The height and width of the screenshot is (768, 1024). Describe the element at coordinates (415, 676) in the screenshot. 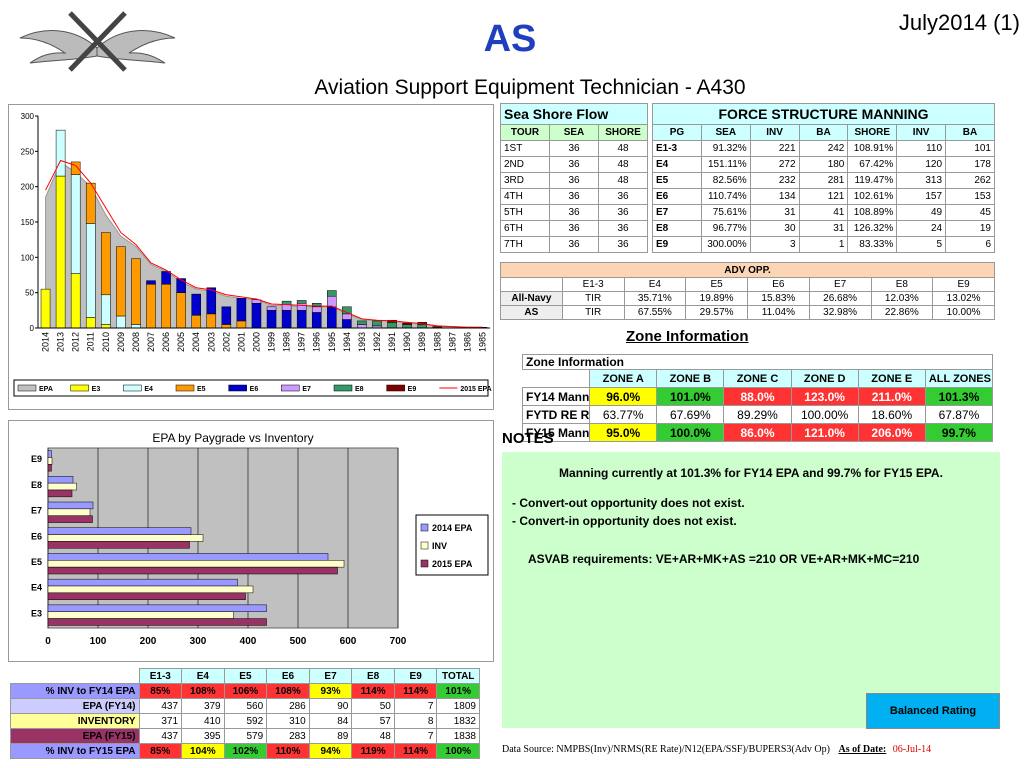

I see `column-header: E9` at that location.